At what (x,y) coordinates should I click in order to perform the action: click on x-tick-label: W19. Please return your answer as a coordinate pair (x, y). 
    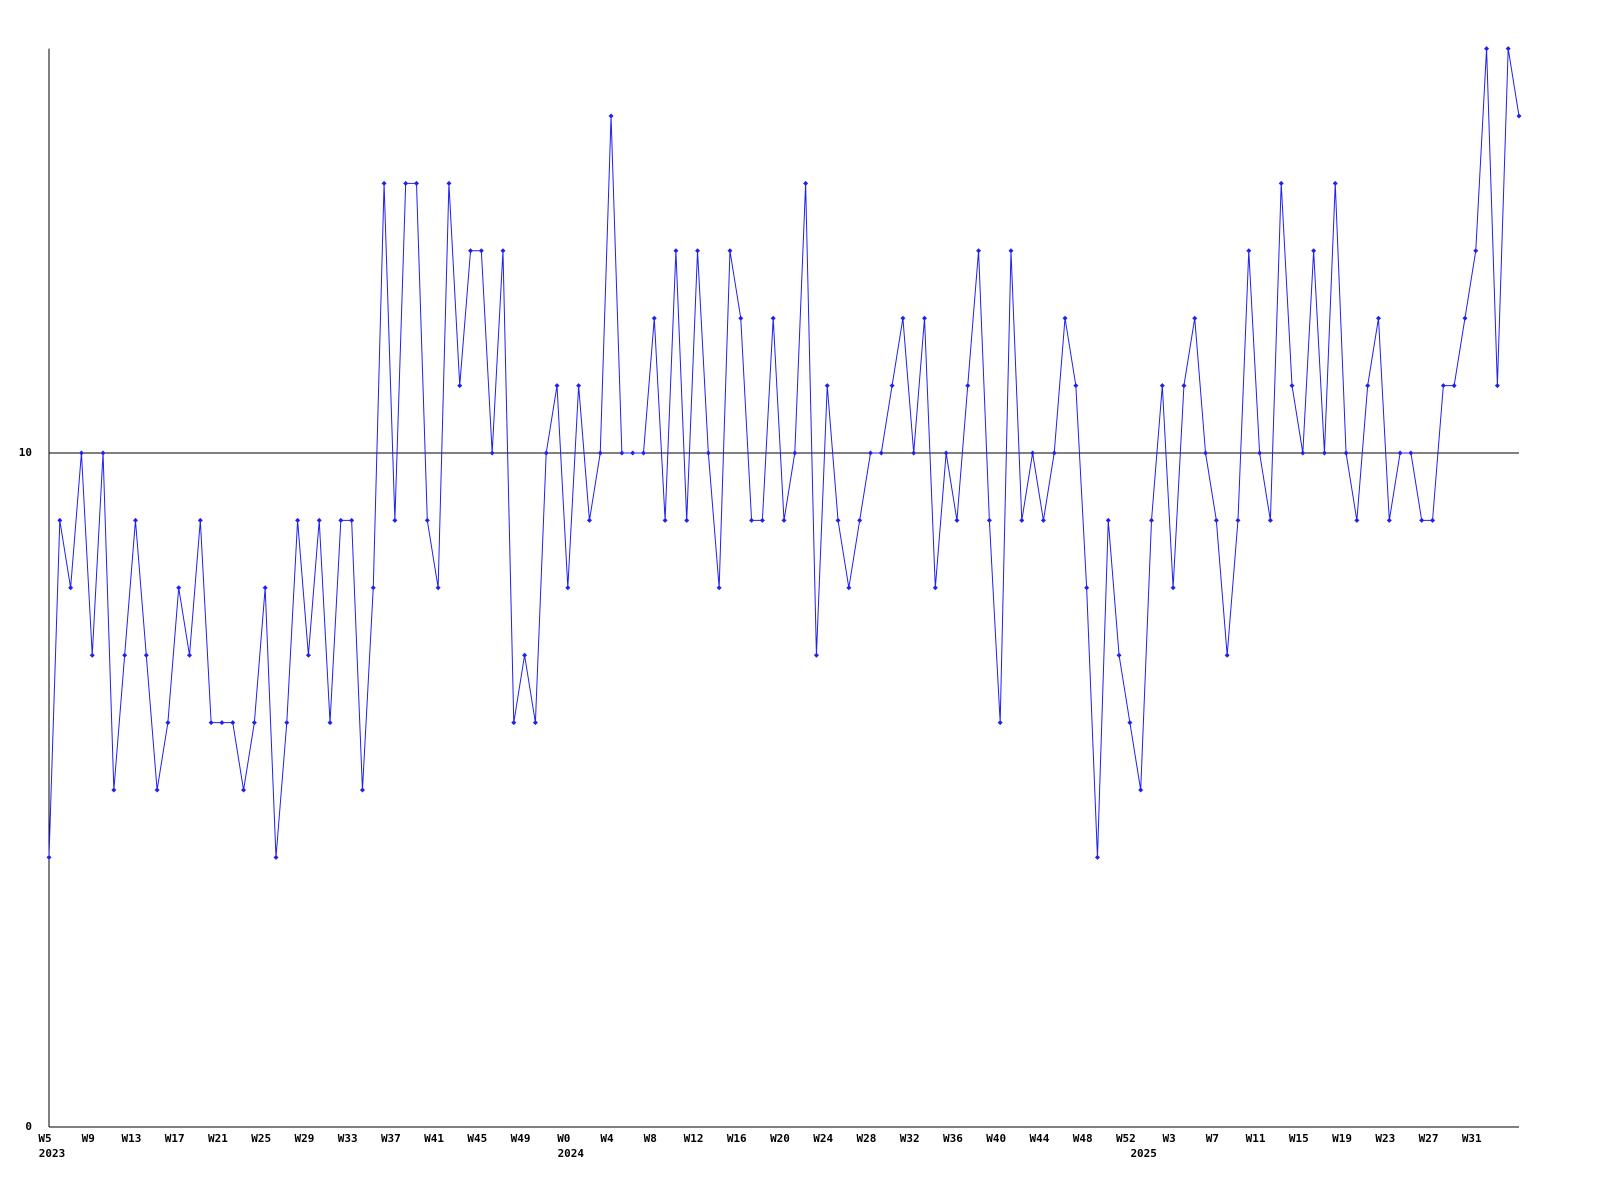
    Looking at the image, I should click on (1342, 1138).